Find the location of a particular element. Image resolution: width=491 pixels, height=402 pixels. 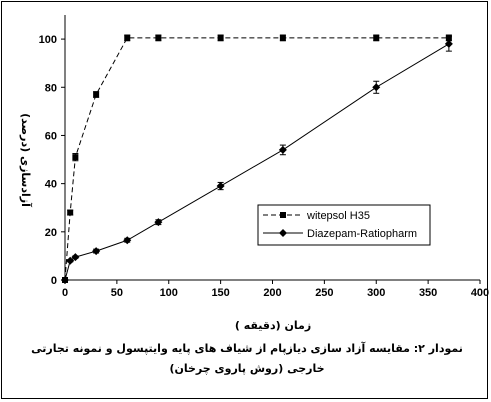

x-tick-label: 300 is located at coordinates (376, 293).